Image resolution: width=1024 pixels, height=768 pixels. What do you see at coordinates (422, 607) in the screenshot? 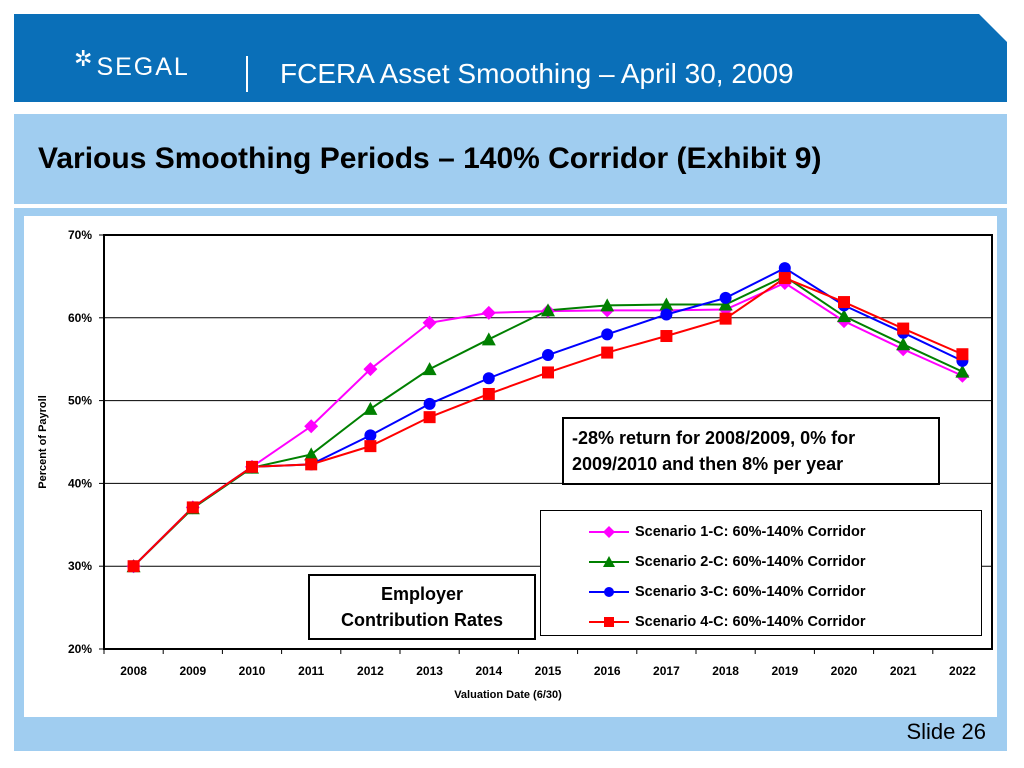
I see `employer-contribution-label: Employer Contribution Rates` at bounding box center [422, 607].